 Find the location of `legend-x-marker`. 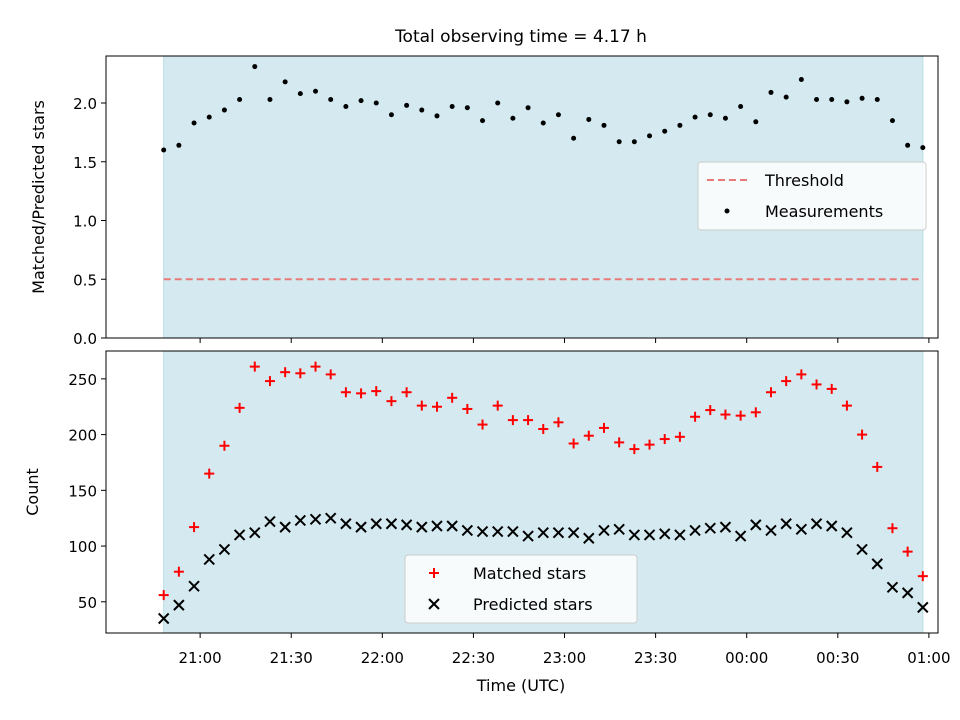

legend-x-marker is located at coordinates (434, 604).